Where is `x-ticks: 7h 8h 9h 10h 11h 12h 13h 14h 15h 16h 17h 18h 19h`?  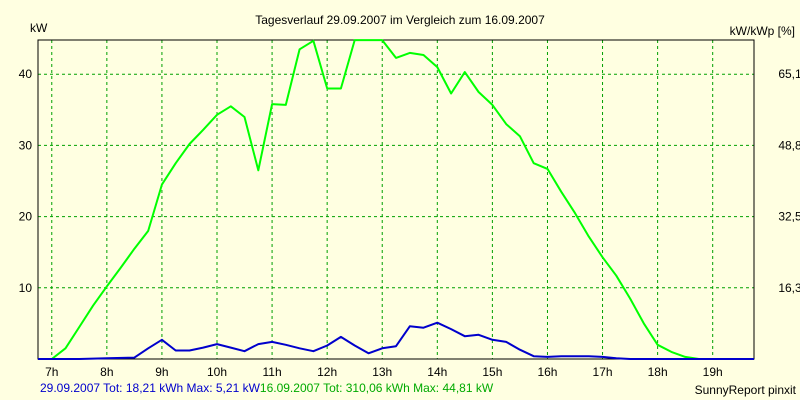
x-ticks: 7h 8h 9h 10h 11h 12h 13h 14h 15h 16h 17h 18h 19h is located at coordinates (384, 372).